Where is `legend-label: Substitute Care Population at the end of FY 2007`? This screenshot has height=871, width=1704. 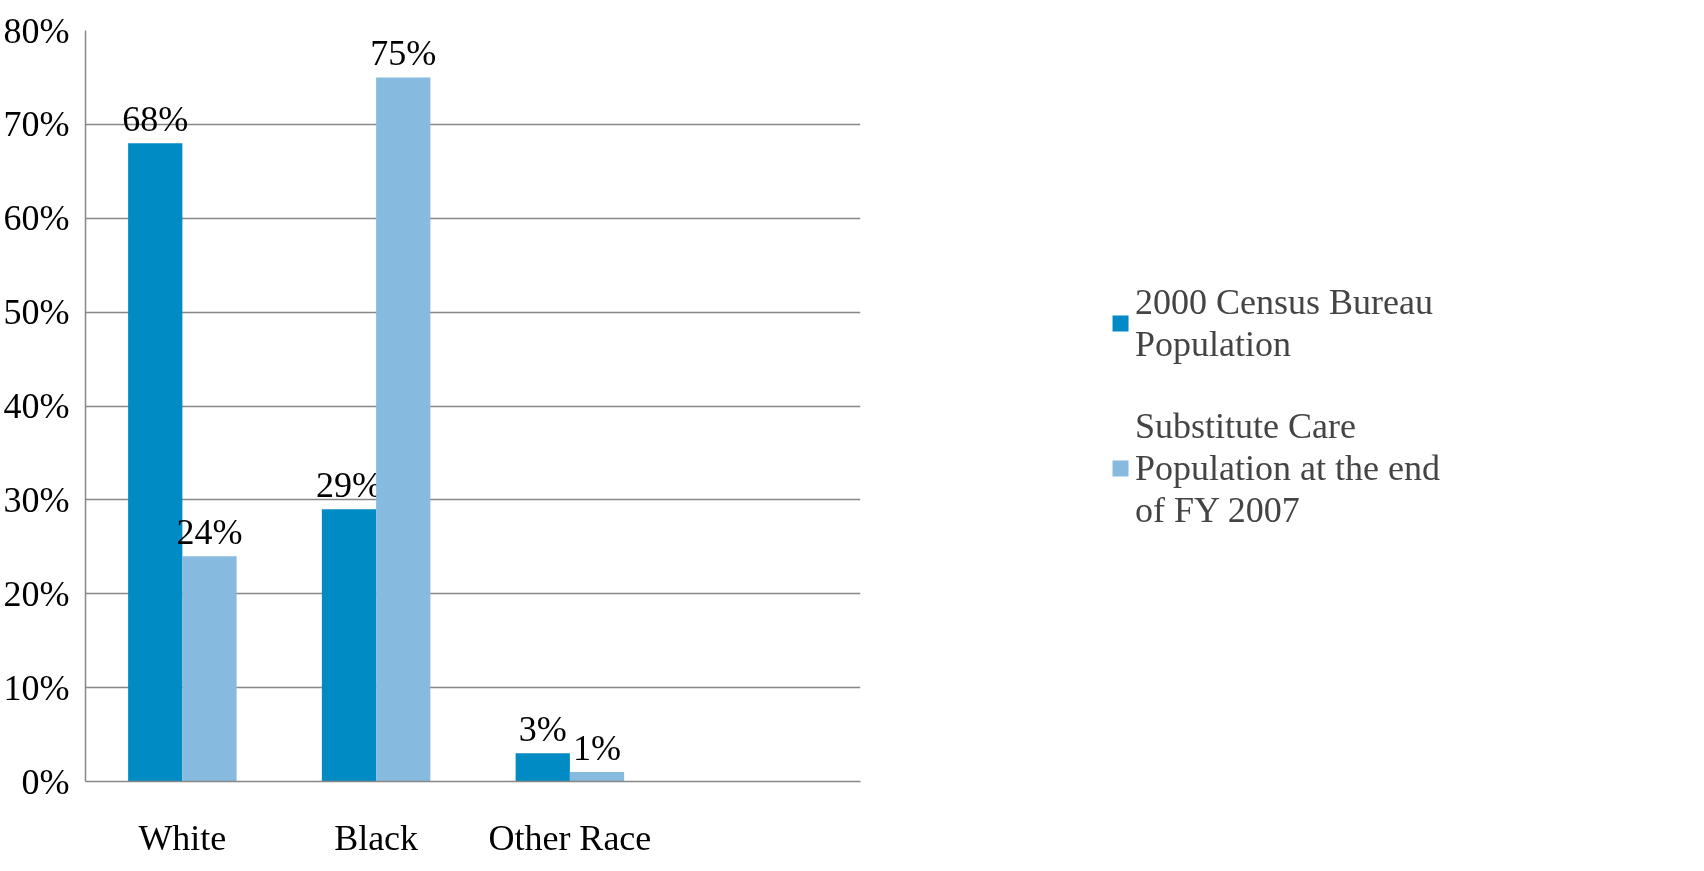 legend-label: Substitute Care Population at the end of FY 2007 is located at coordinates (1287, 467).